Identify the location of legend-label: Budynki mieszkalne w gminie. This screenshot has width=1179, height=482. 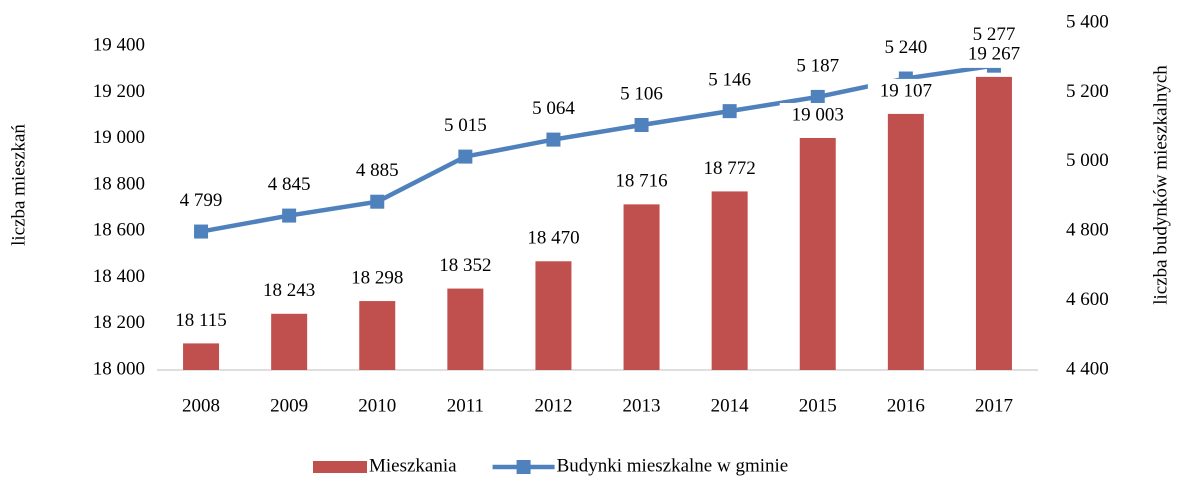
(673, 465).